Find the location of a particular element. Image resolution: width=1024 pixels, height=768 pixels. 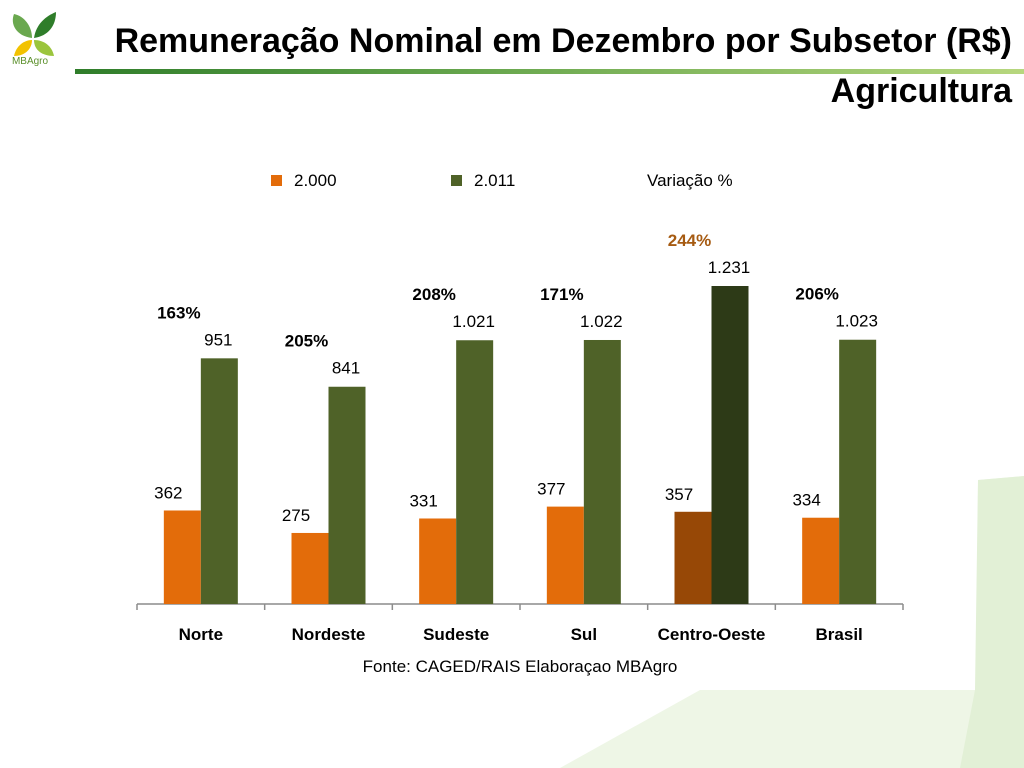

data-label-2000: 275 is located at coordinates (296, 515).